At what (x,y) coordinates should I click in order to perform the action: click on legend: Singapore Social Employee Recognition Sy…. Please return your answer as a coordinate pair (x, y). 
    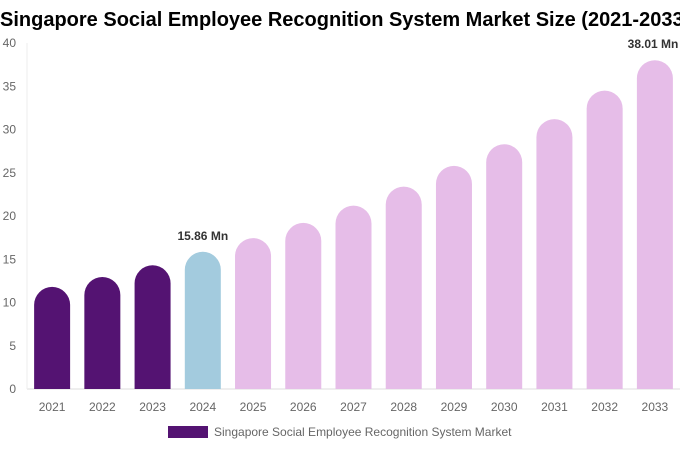
    Looking at the image, I should click on (339, 432).